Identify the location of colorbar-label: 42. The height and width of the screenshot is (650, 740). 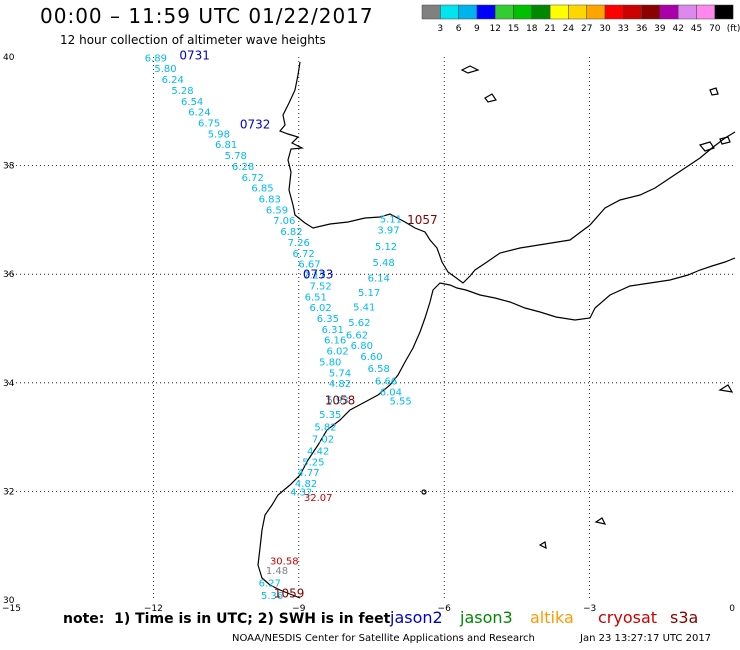
(677, 29).